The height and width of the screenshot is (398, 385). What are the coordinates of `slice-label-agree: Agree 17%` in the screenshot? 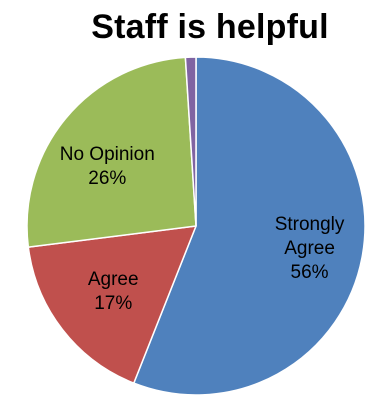 It's located at (113, 291).